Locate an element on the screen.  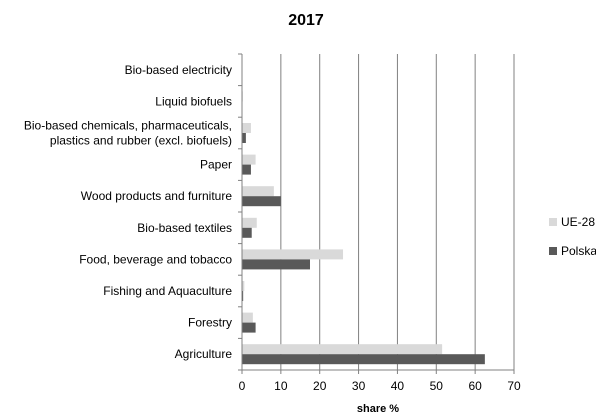
category-label-7-line-1: plastics and rubber (excl. biofuels) is located at coordinates (141, 141).